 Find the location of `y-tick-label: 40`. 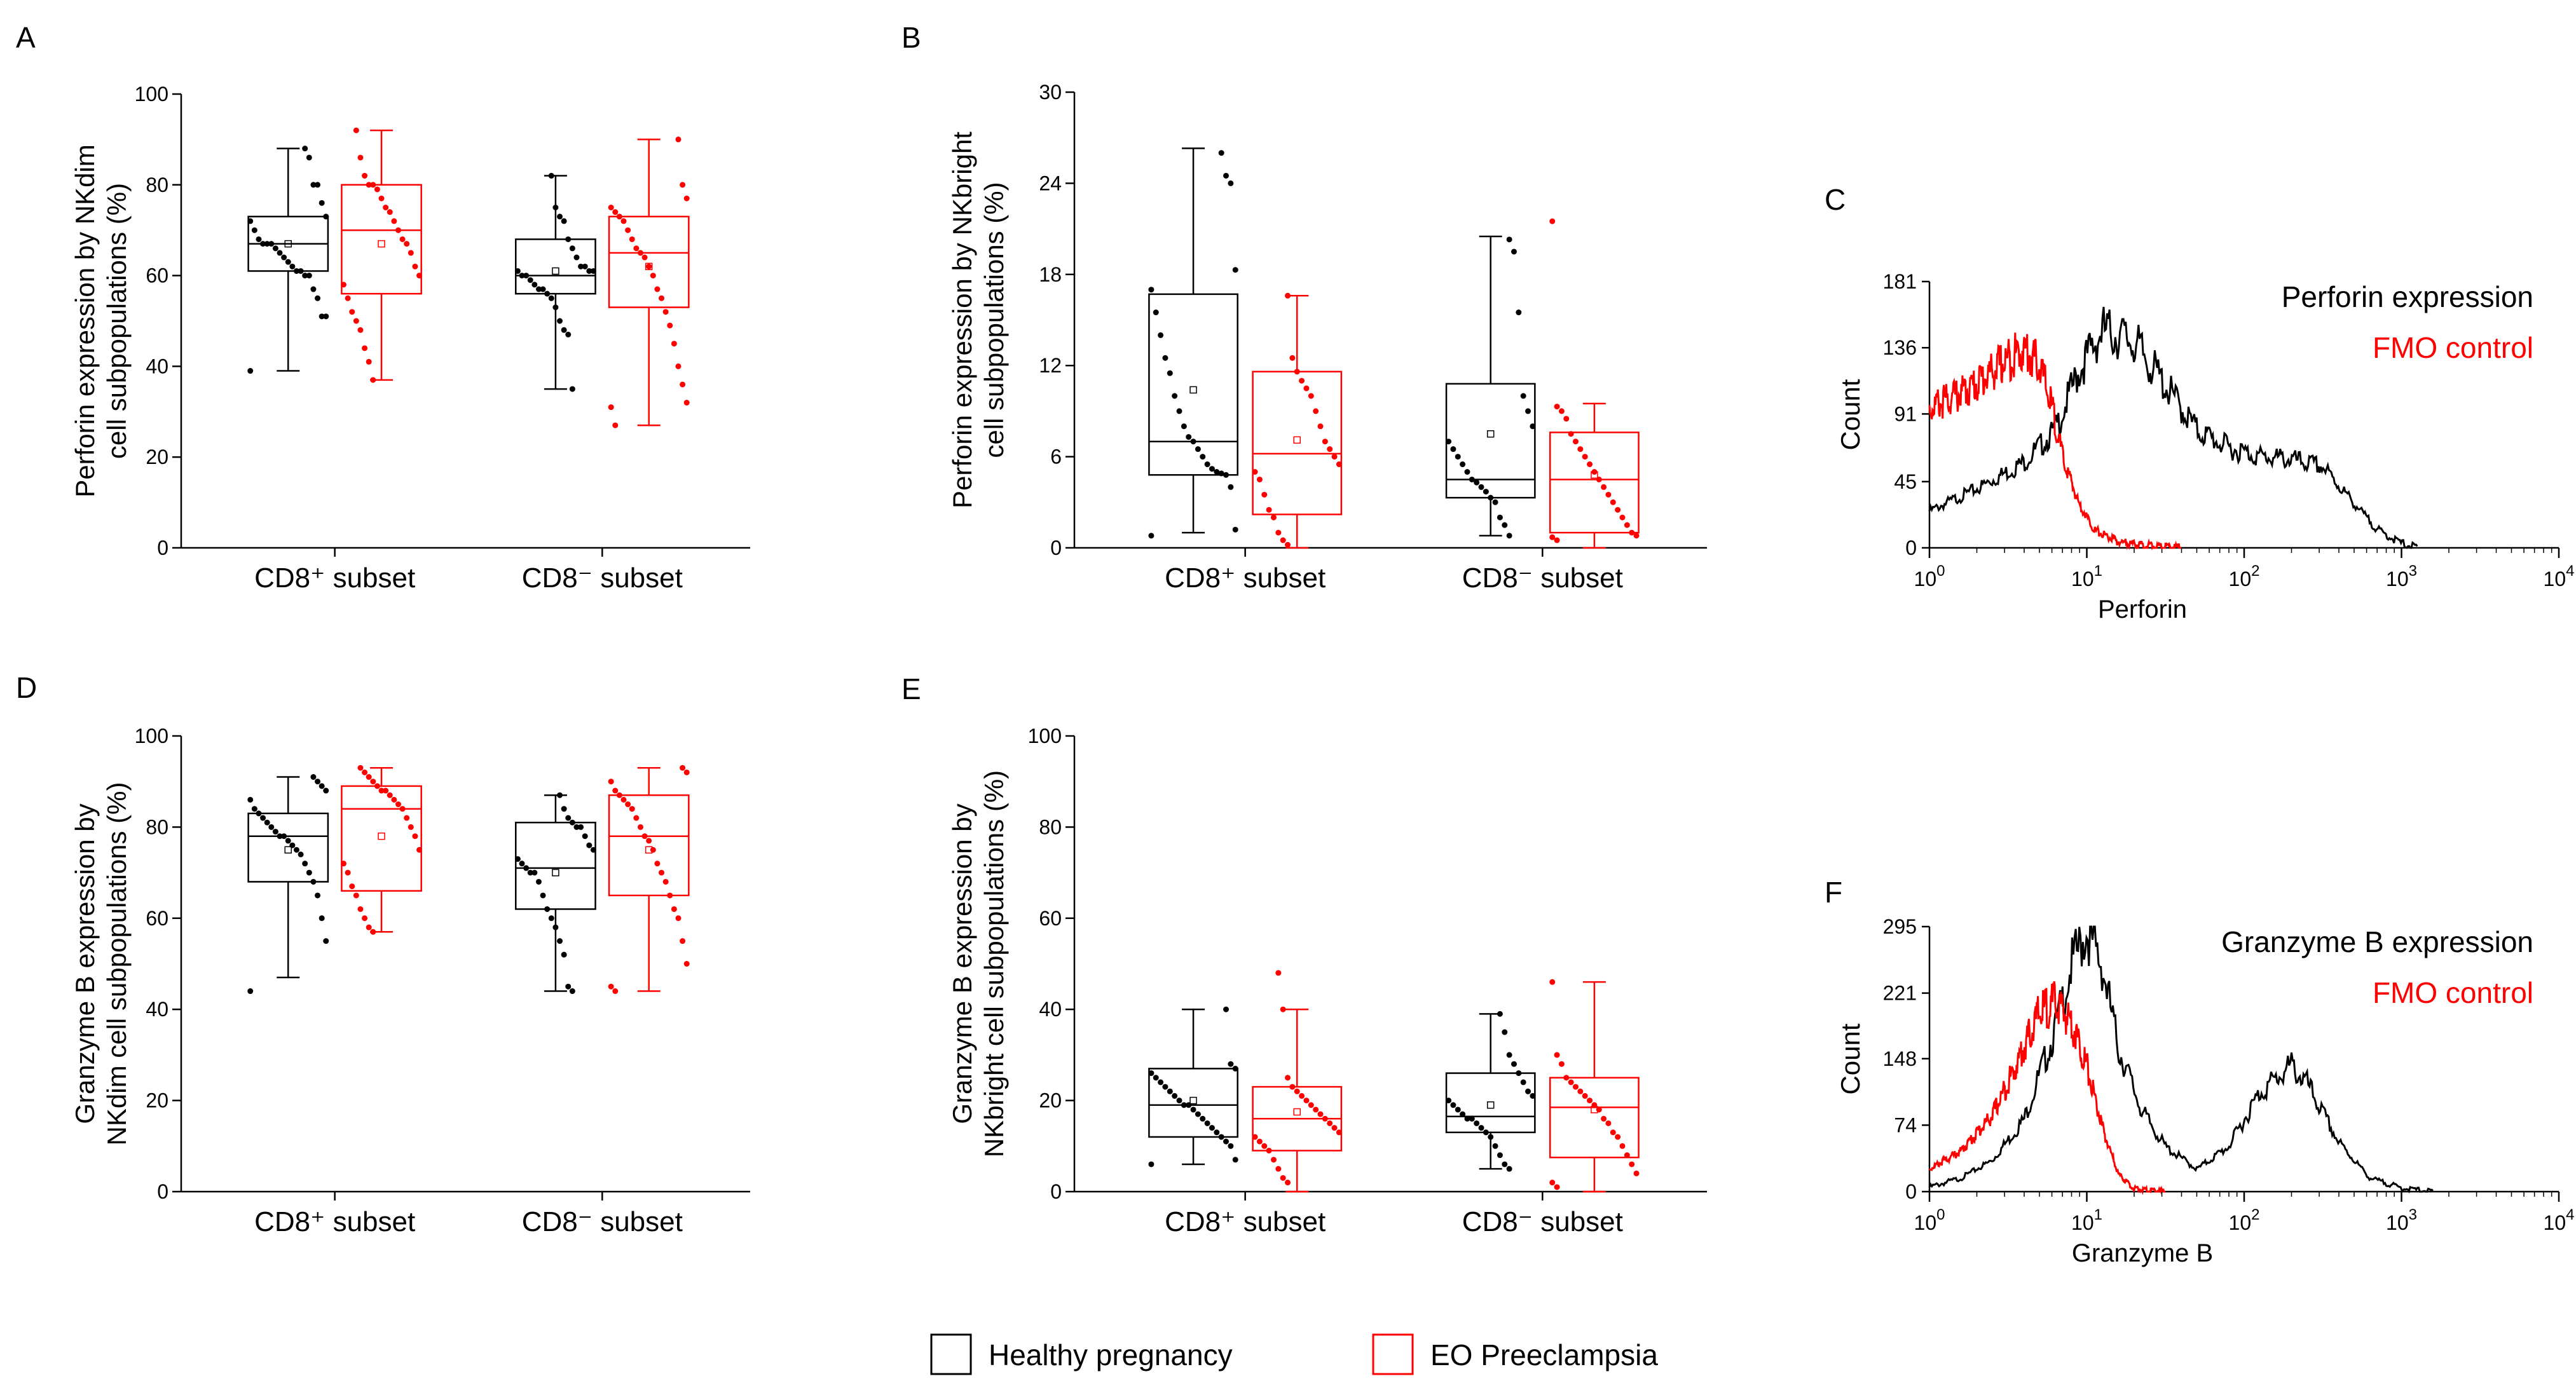

y-tick-label: 40 is located at coordinates (1050, 1010).